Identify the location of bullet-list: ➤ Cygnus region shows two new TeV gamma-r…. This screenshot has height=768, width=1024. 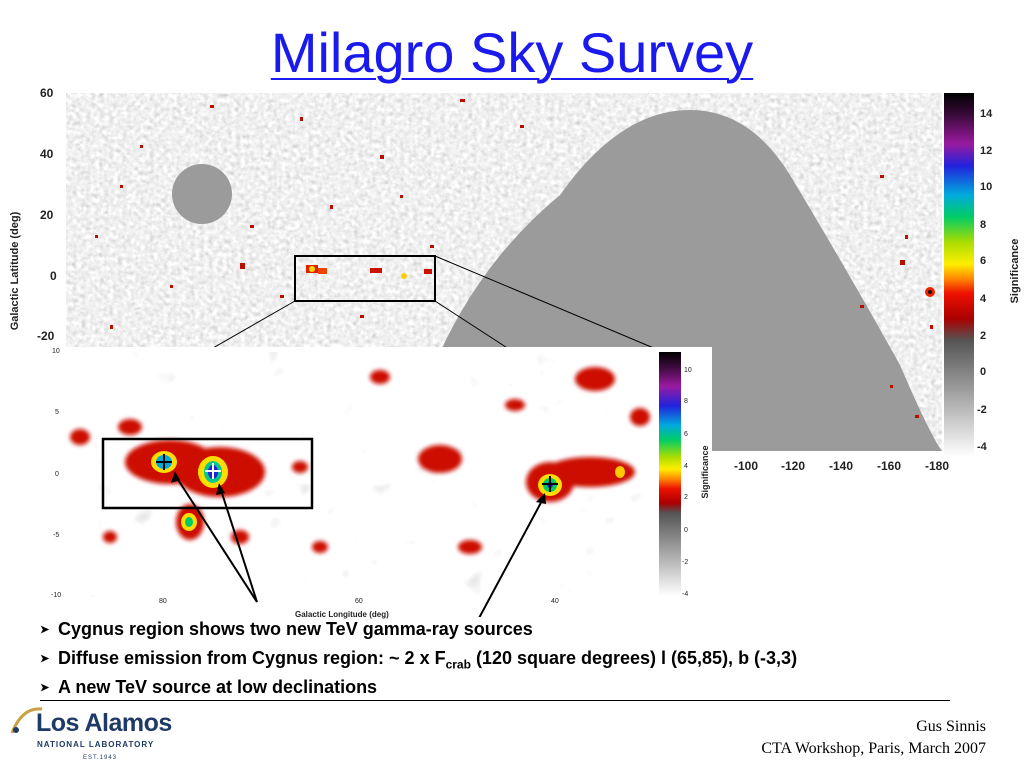
(525, 658).